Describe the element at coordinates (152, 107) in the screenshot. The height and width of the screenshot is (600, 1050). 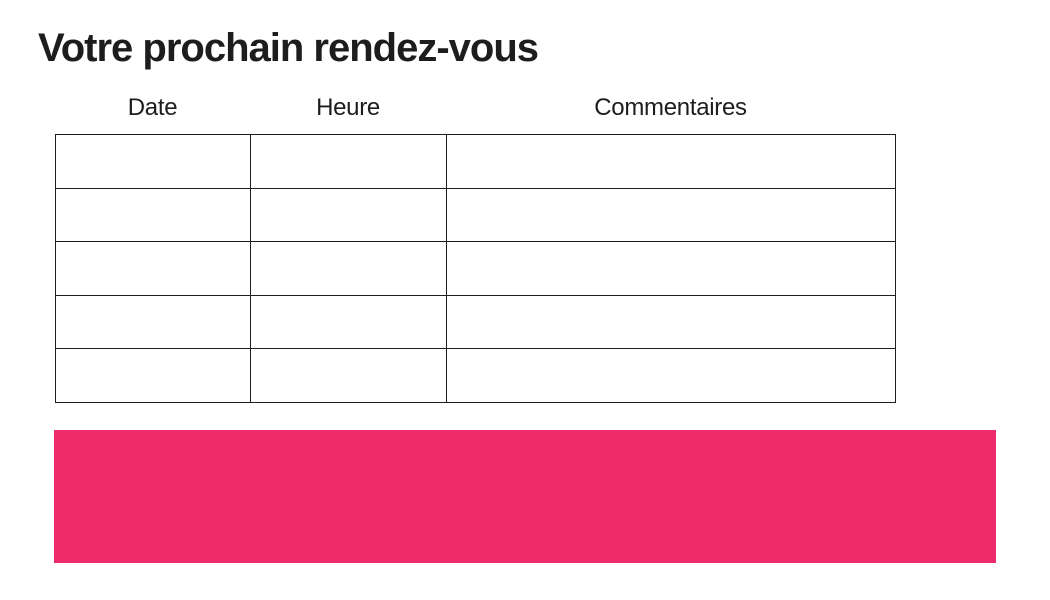
I see `column-header-date: Date` at that location.